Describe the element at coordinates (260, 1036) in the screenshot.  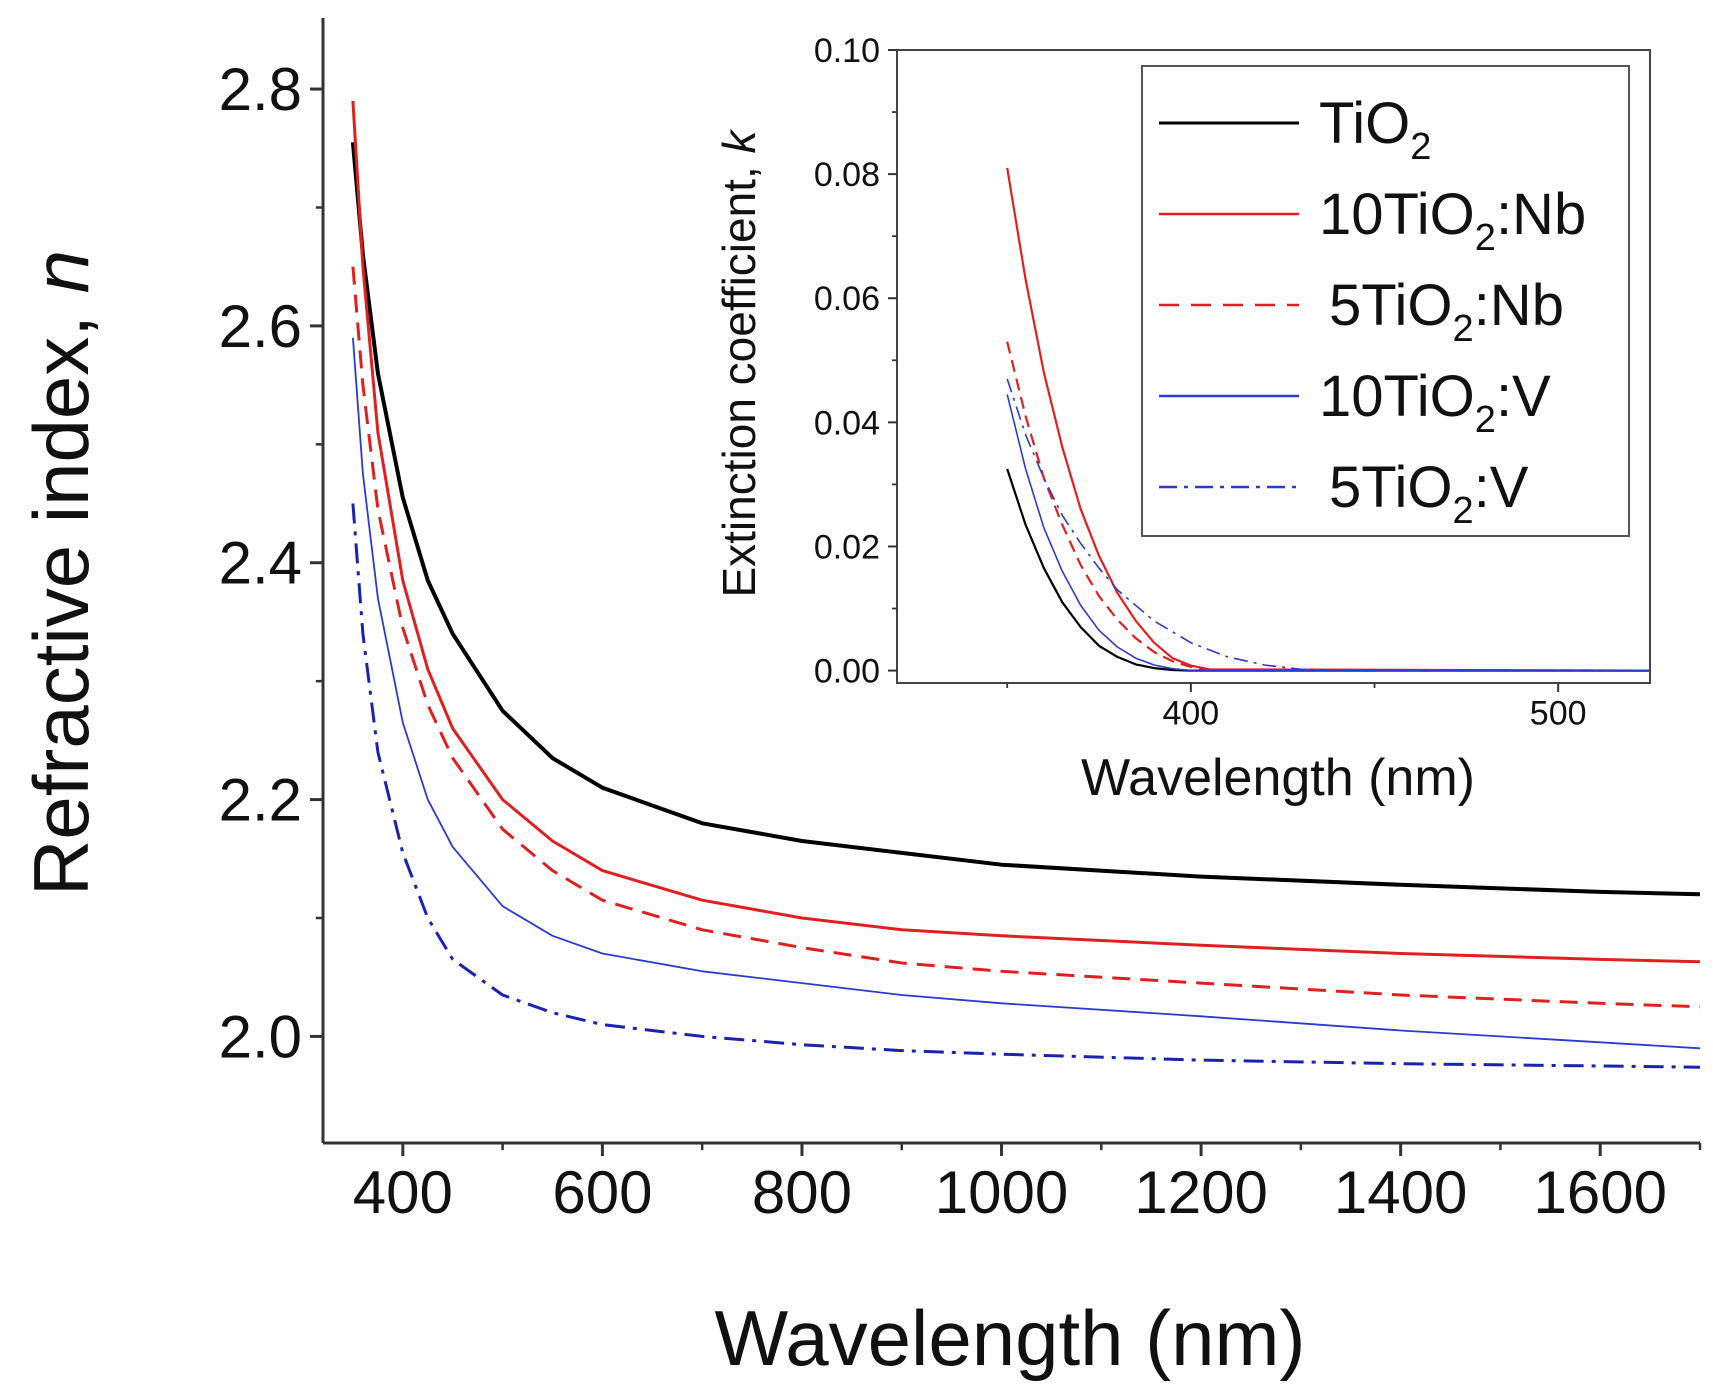
I see `main-y-tick-label: 2.0` at that location.